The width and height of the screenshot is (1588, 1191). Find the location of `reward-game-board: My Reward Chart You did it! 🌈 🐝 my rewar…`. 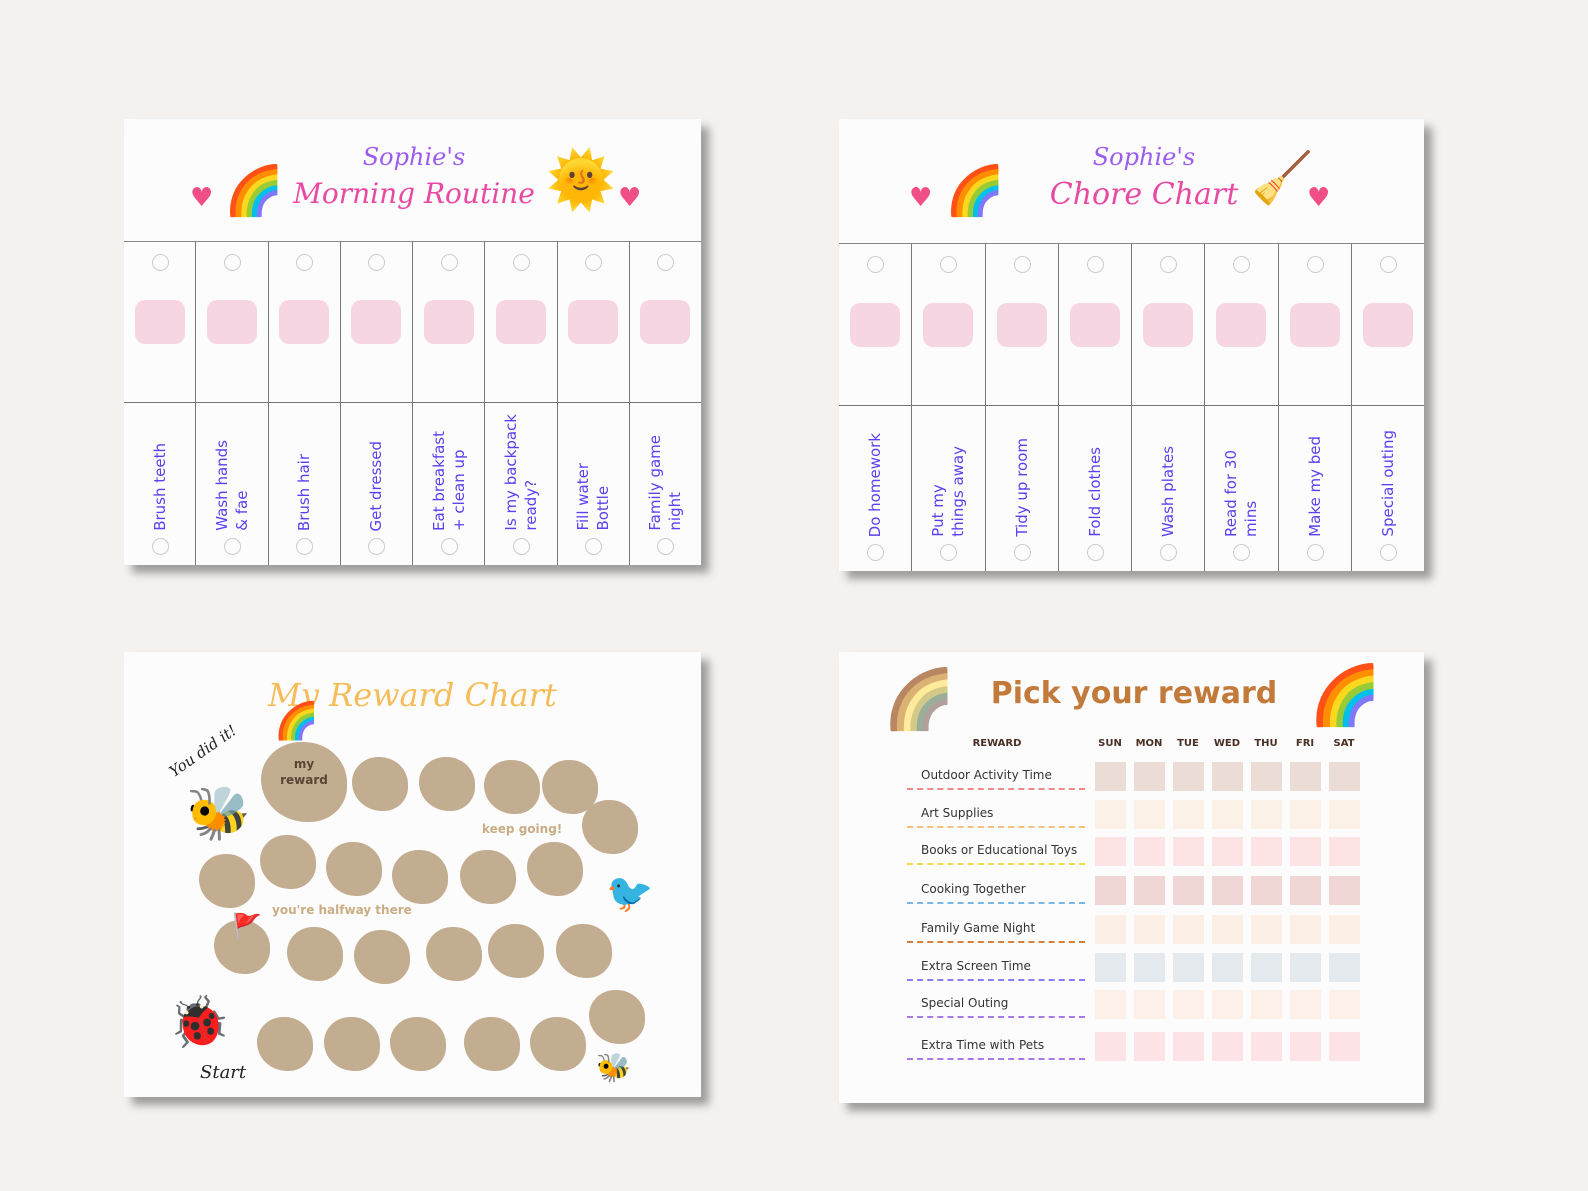

reward-game-board: My Reward Chart You did it! 🌈 🐝 my rewar… is located at coordinates (412, 874).